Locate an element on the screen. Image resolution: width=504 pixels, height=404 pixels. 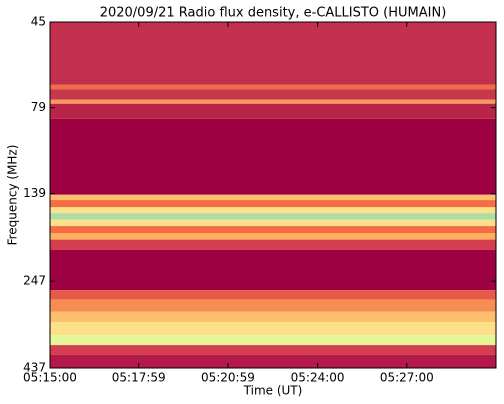
y-axis-label: Frequency (MHz) is located at coordinates (13, 195).